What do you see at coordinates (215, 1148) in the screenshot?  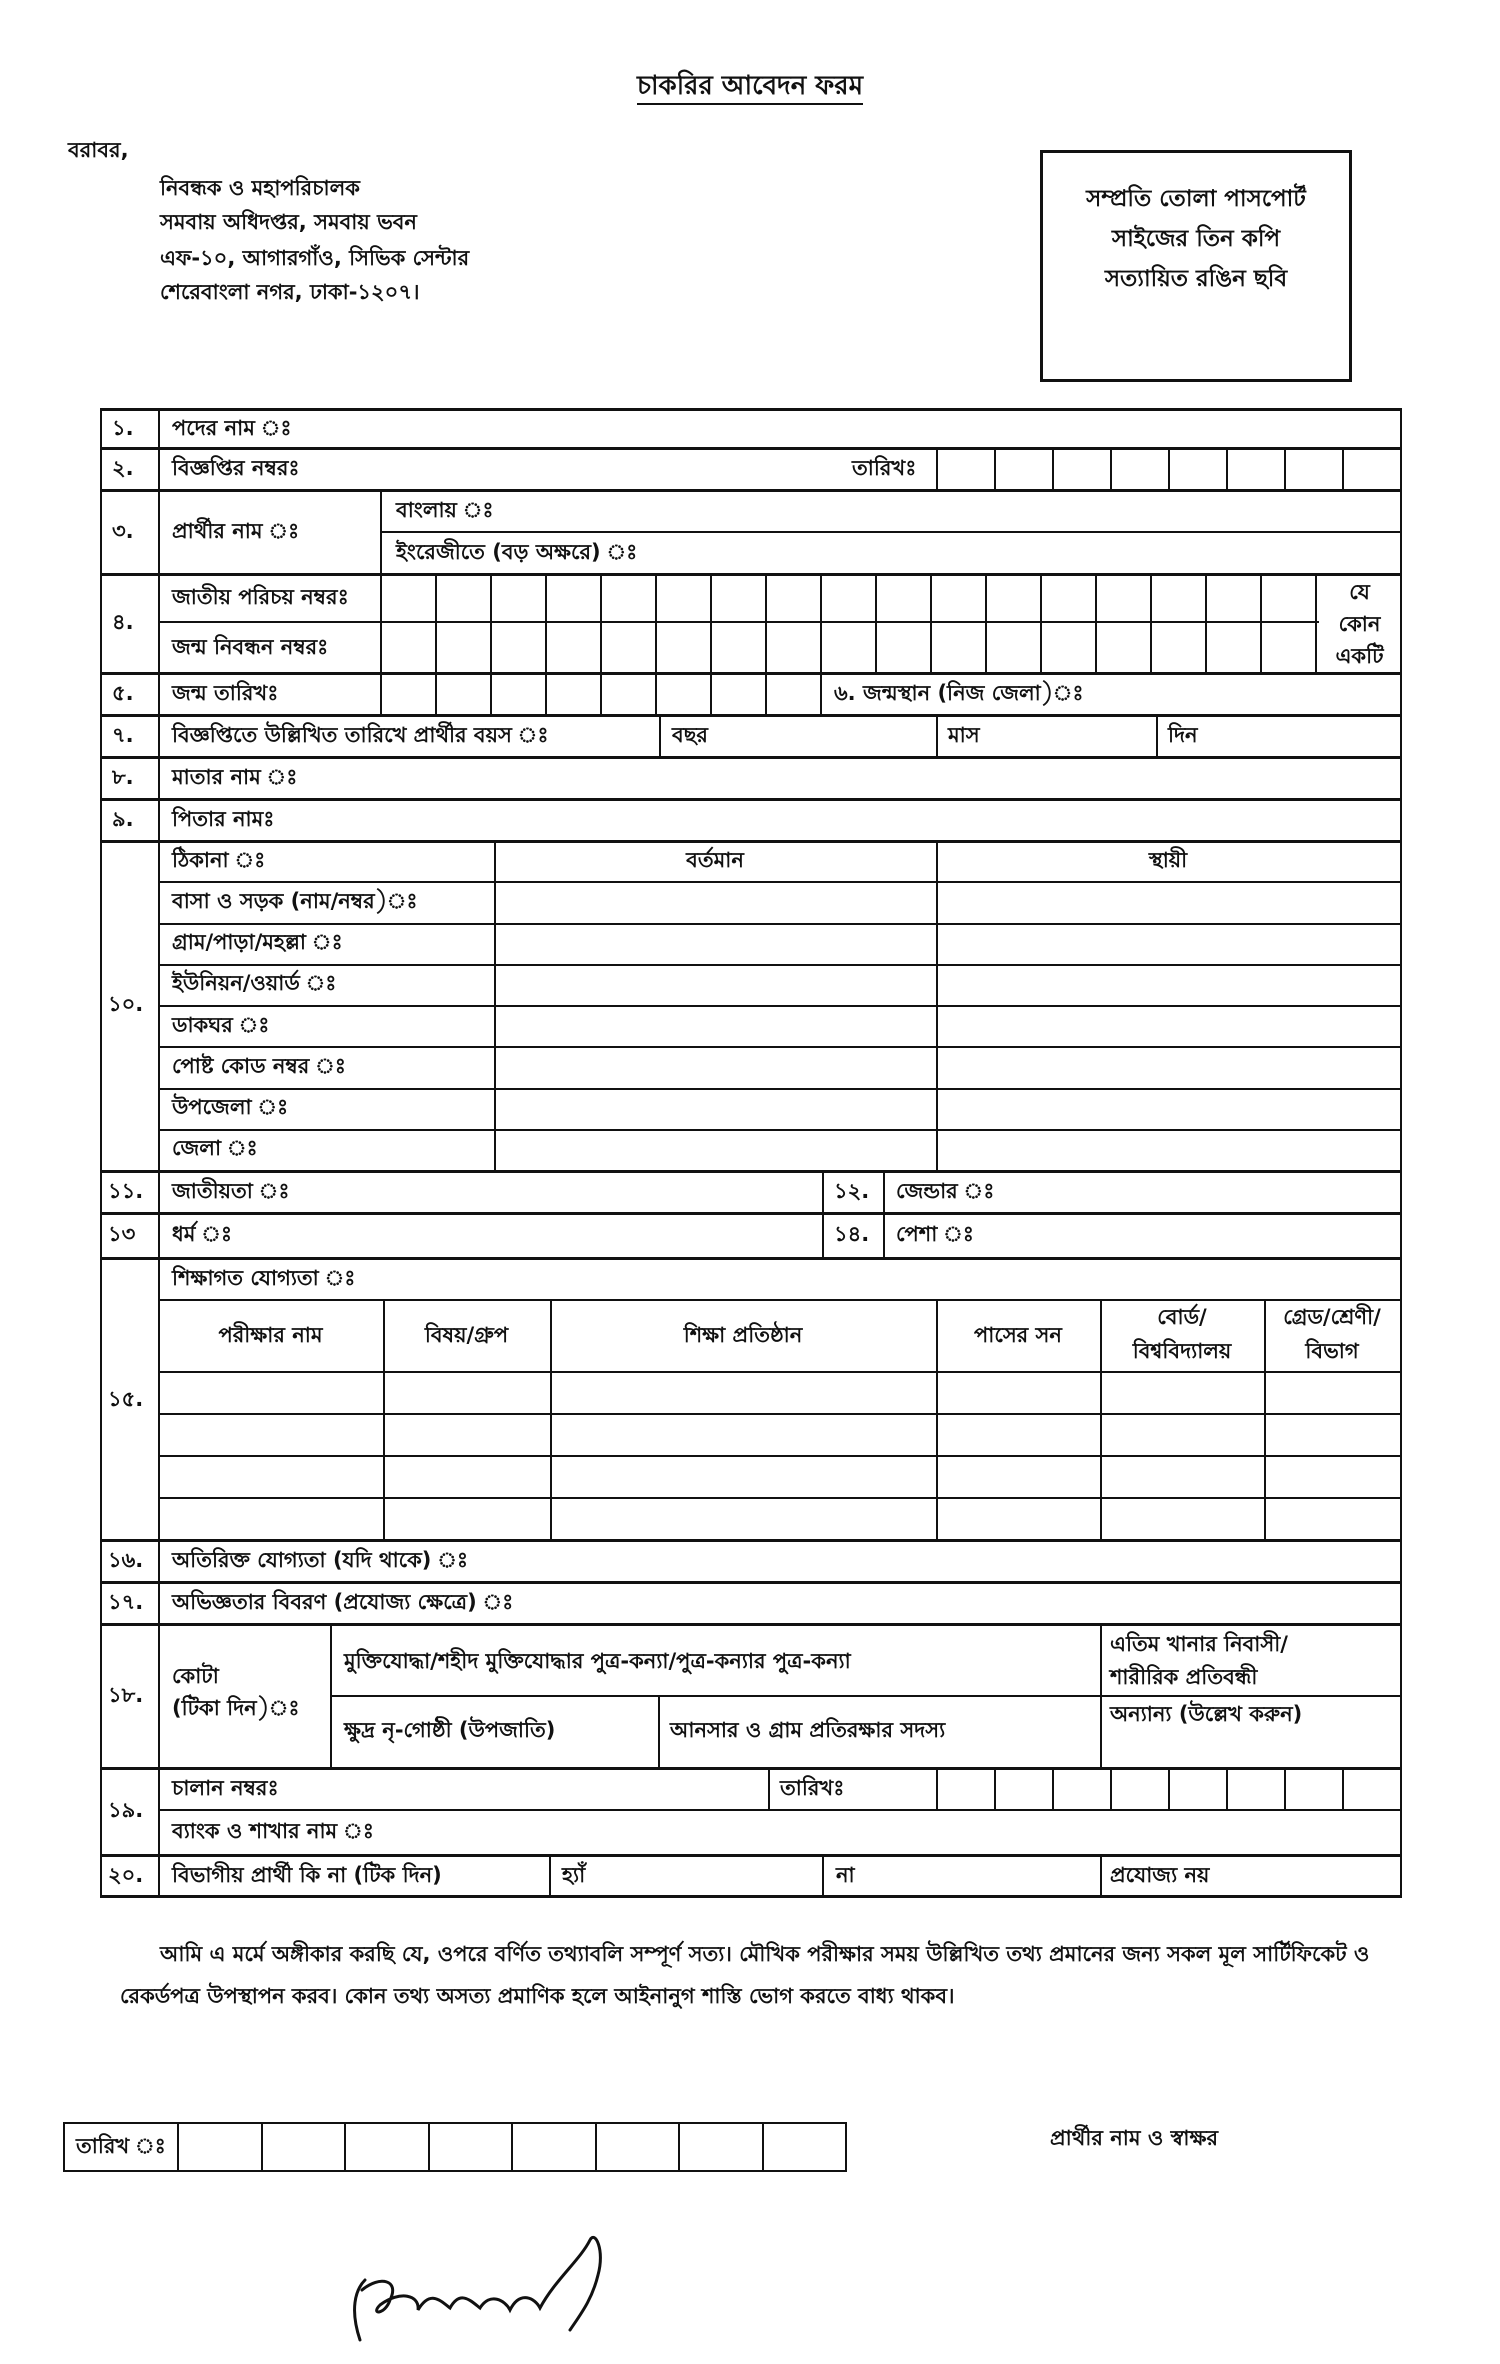 I see `address-field-label: জেলা ঃ` at bounding box center [215, 1148].